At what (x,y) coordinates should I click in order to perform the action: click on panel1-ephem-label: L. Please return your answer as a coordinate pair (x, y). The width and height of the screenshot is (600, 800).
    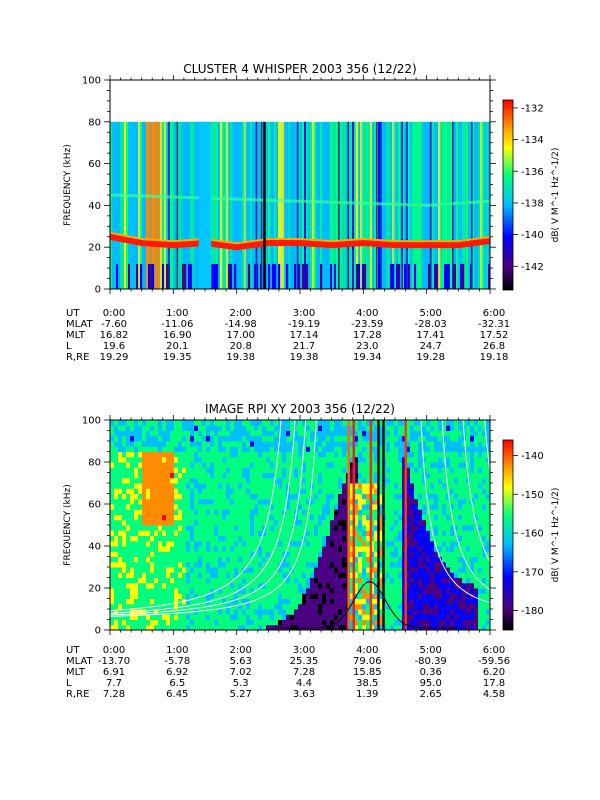
    Looking at the image, I should click on (69, 346).